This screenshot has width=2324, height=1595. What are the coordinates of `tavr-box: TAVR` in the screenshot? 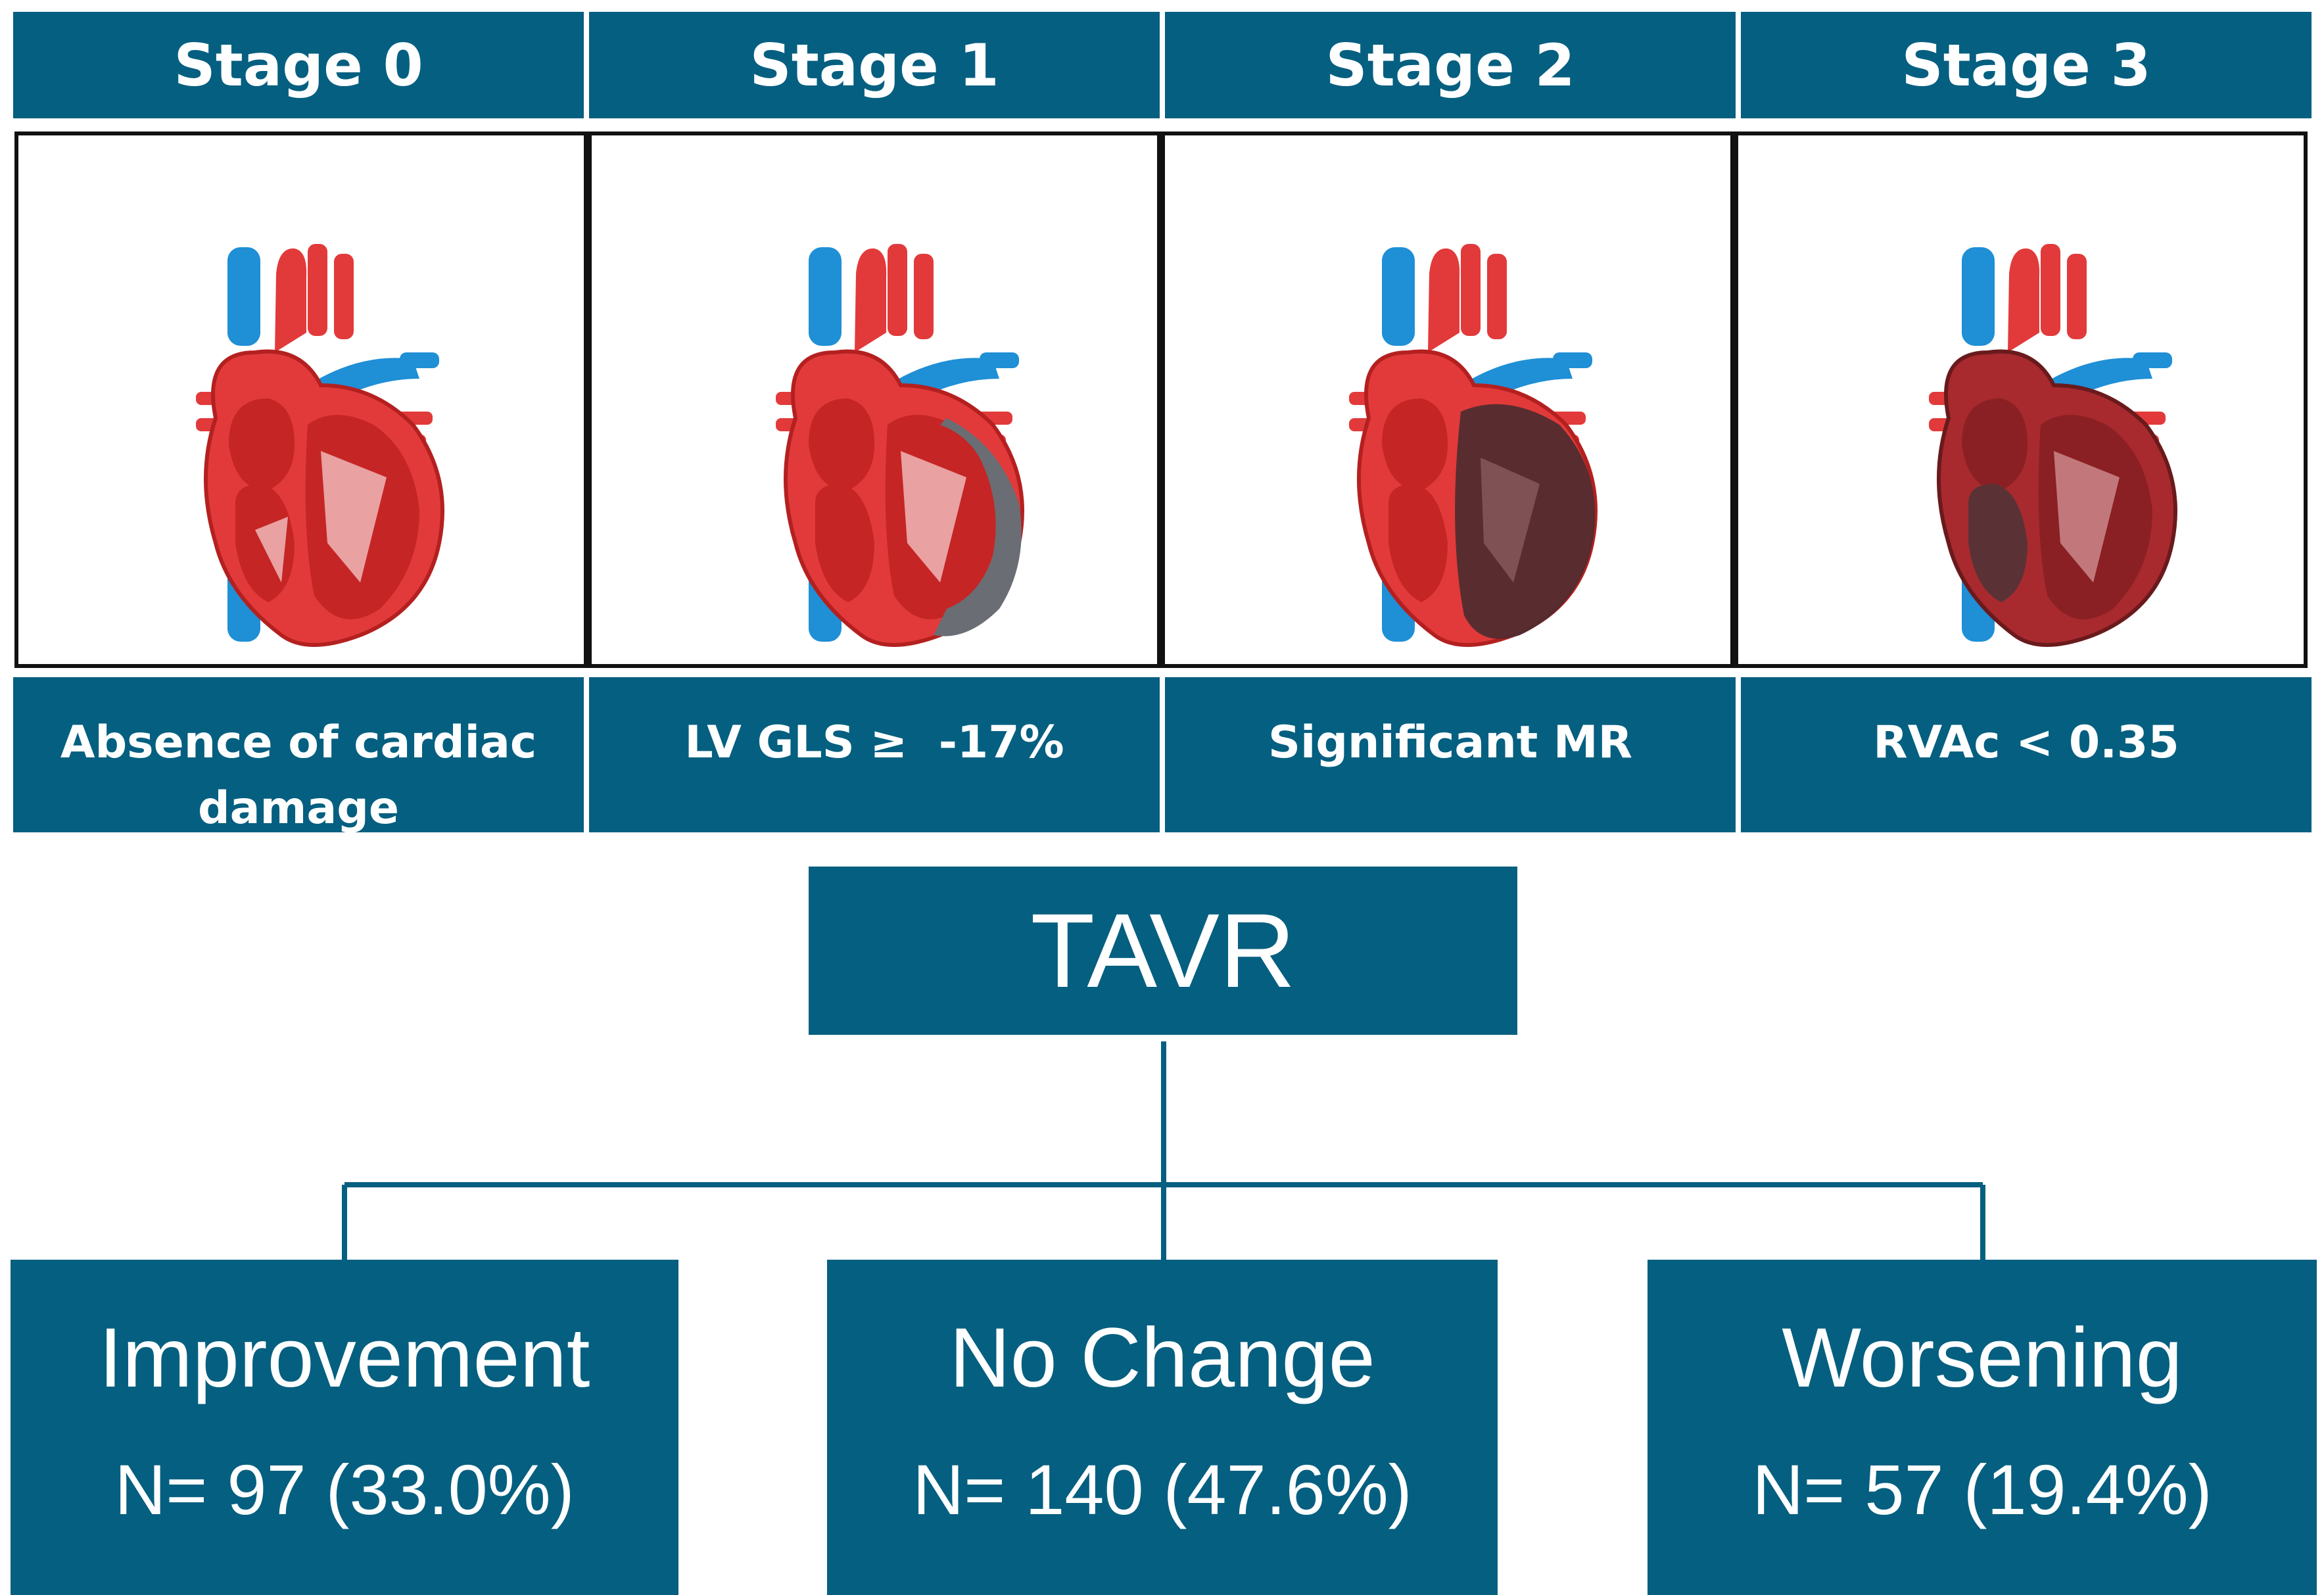 It's located at (1163, 951).